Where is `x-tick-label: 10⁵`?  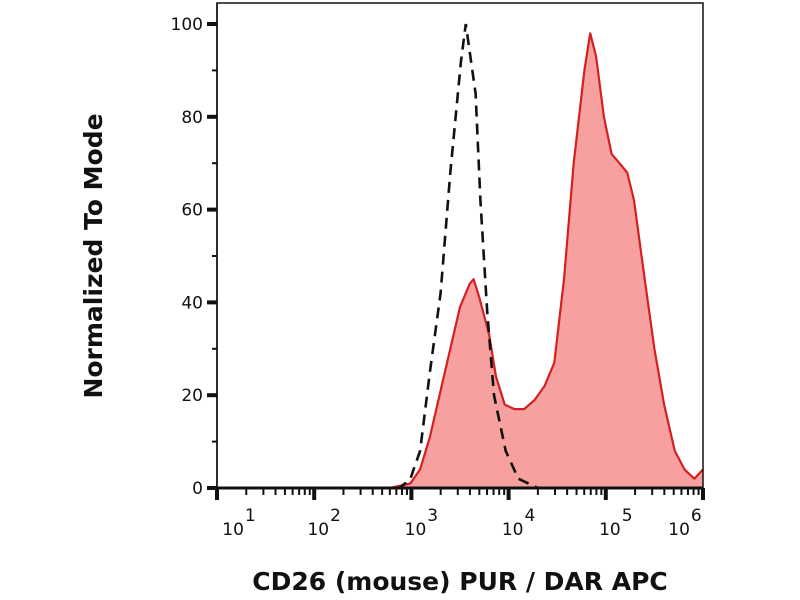
x-tick-label: 10⁵ is located at coordinates (615, 523).